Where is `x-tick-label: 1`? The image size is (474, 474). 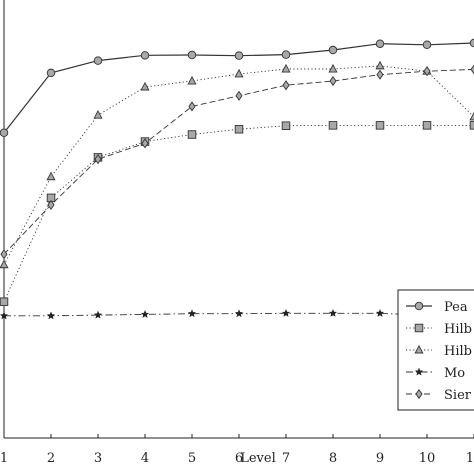
x-tick-label: 1 is located at coordinates (4, 458).